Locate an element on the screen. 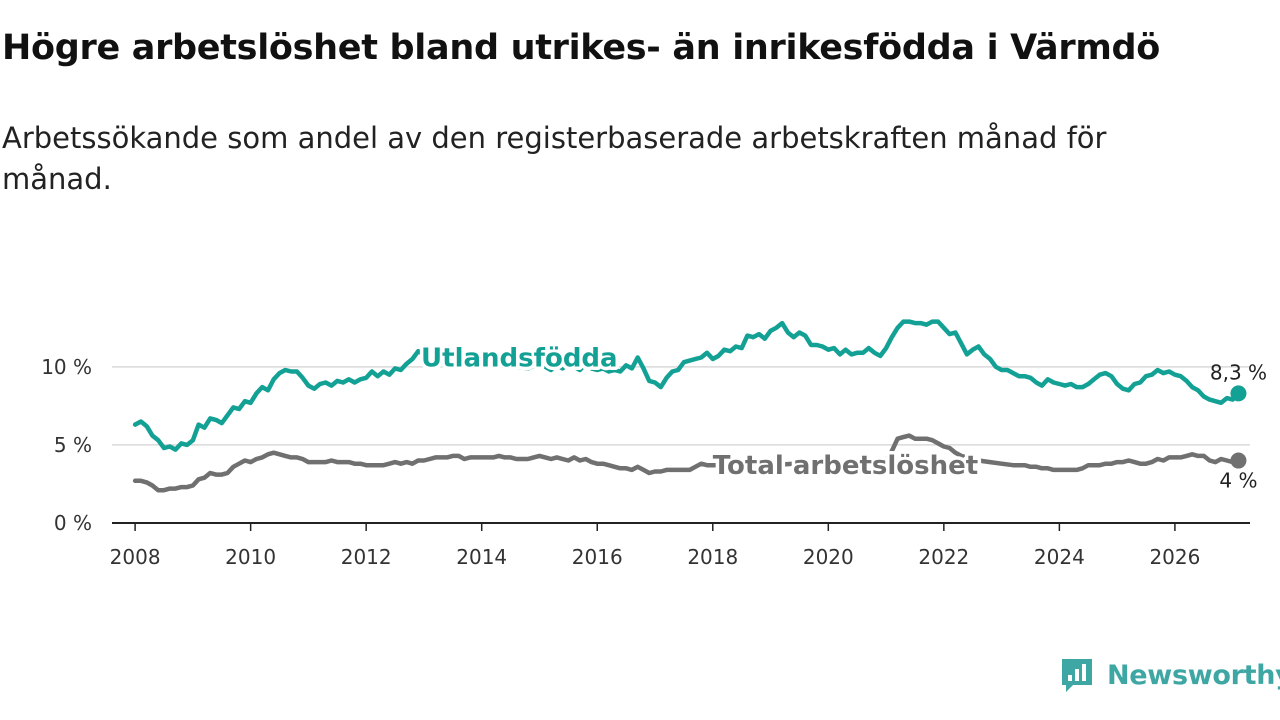 This screenshot has height=720, width=1280. newsworthy-wordmark: Newsworthy is located at coordinates (1193, 675).